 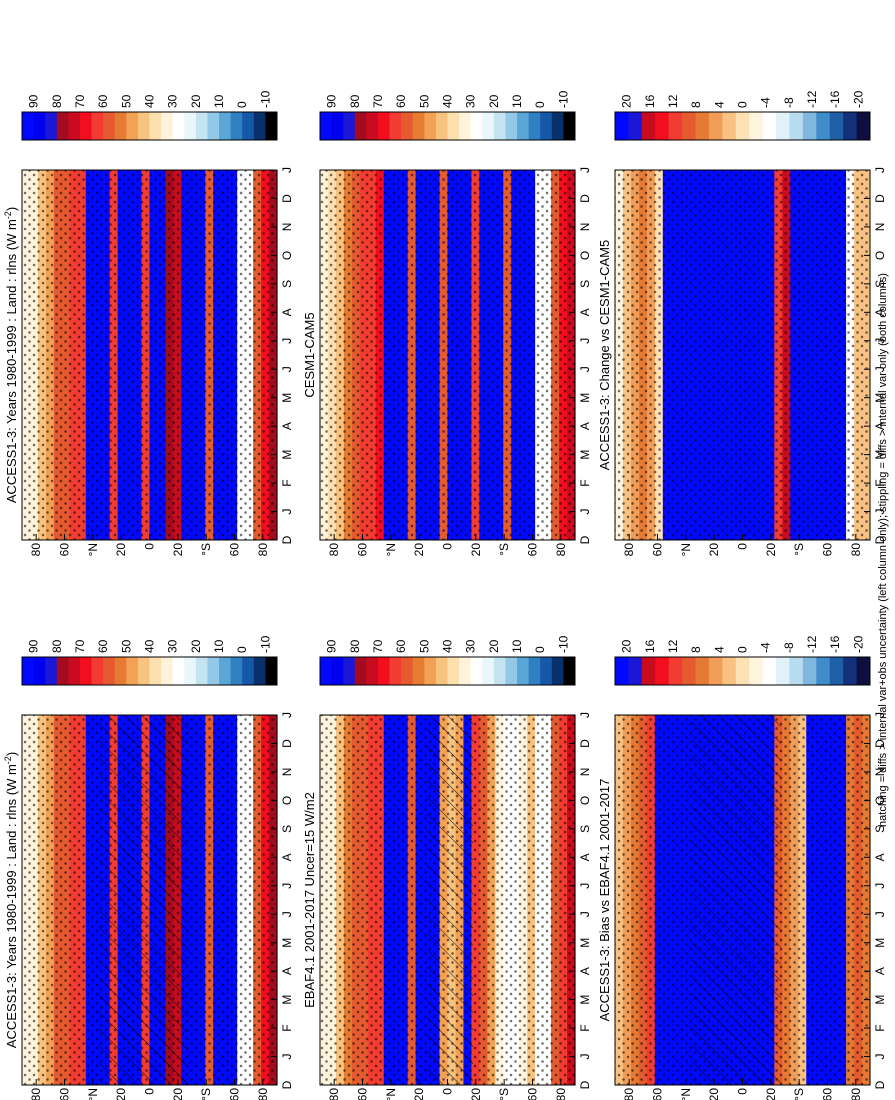 What do you see at coordinates (450, 900) in the screenshot?
I see `hatching-overlay` at bounding box center [450, 900].